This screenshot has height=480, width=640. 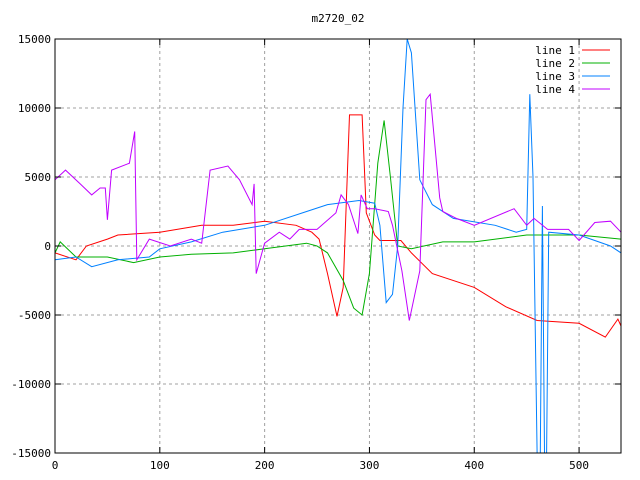 What do you see at coordinates (555, 89) in the screenshot?
I see `legend-label: line 4` at bounding box center [555, 89].